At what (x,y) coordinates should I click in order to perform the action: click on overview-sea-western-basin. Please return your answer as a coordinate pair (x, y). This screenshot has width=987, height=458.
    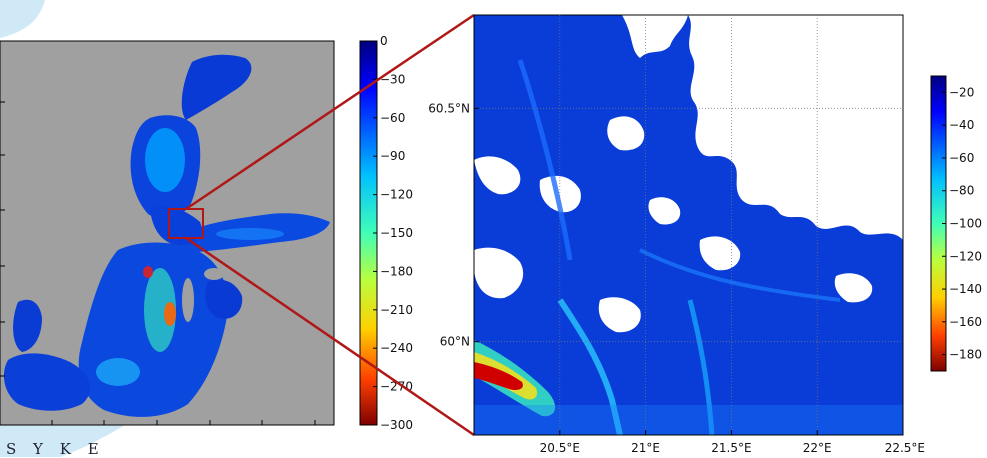
    Looking at the image, I should click on (47, 382).